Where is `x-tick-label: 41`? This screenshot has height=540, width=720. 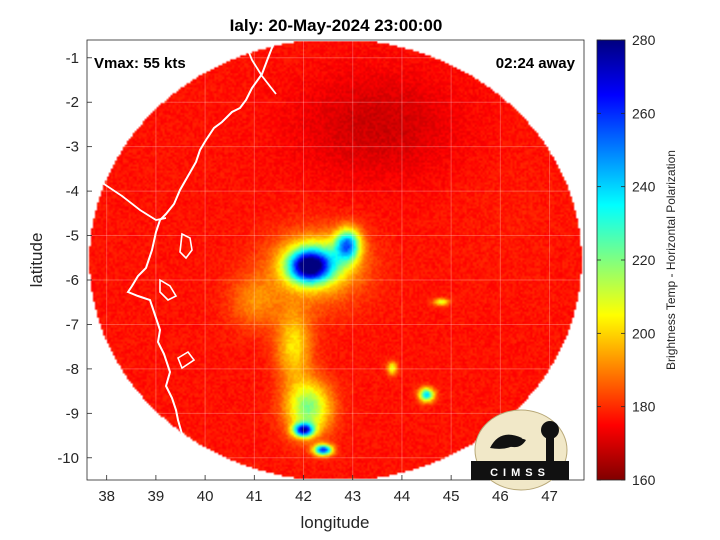 x-tick-label: 41 is located at coordinates (254, 496).